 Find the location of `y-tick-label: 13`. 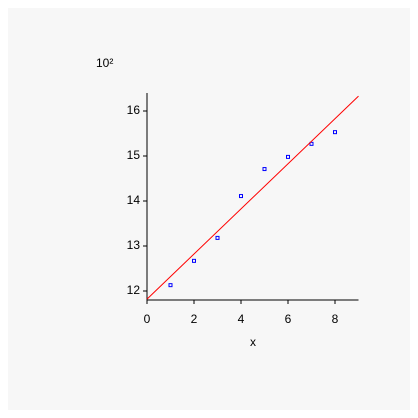

y-tick-label: 13 is located at coordinates (134, 245).